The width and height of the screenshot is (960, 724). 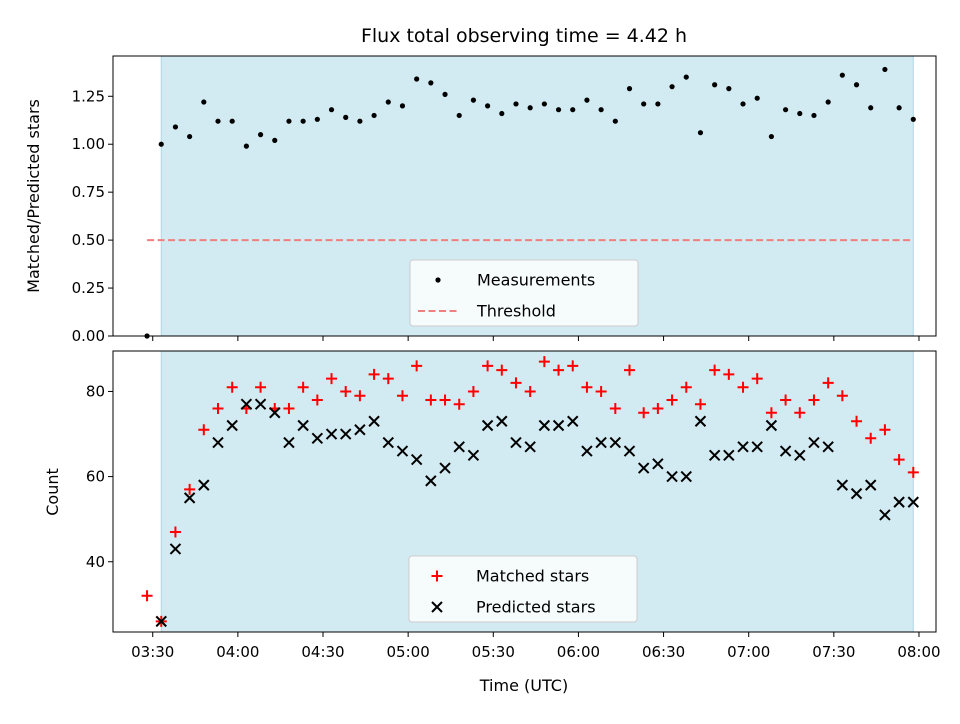 What do you see at coordinates (152, 652) in the screenshot?
I see `x-tick-label: 03:30` at bounding box center [152, 652].